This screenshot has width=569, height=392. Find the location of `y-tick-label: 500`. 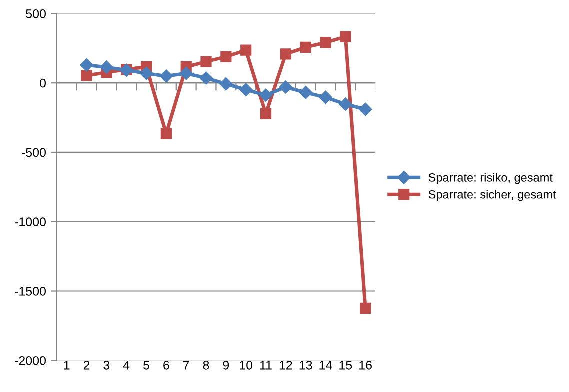

y-tick-label: 500 is located at coordinates (36, 14).